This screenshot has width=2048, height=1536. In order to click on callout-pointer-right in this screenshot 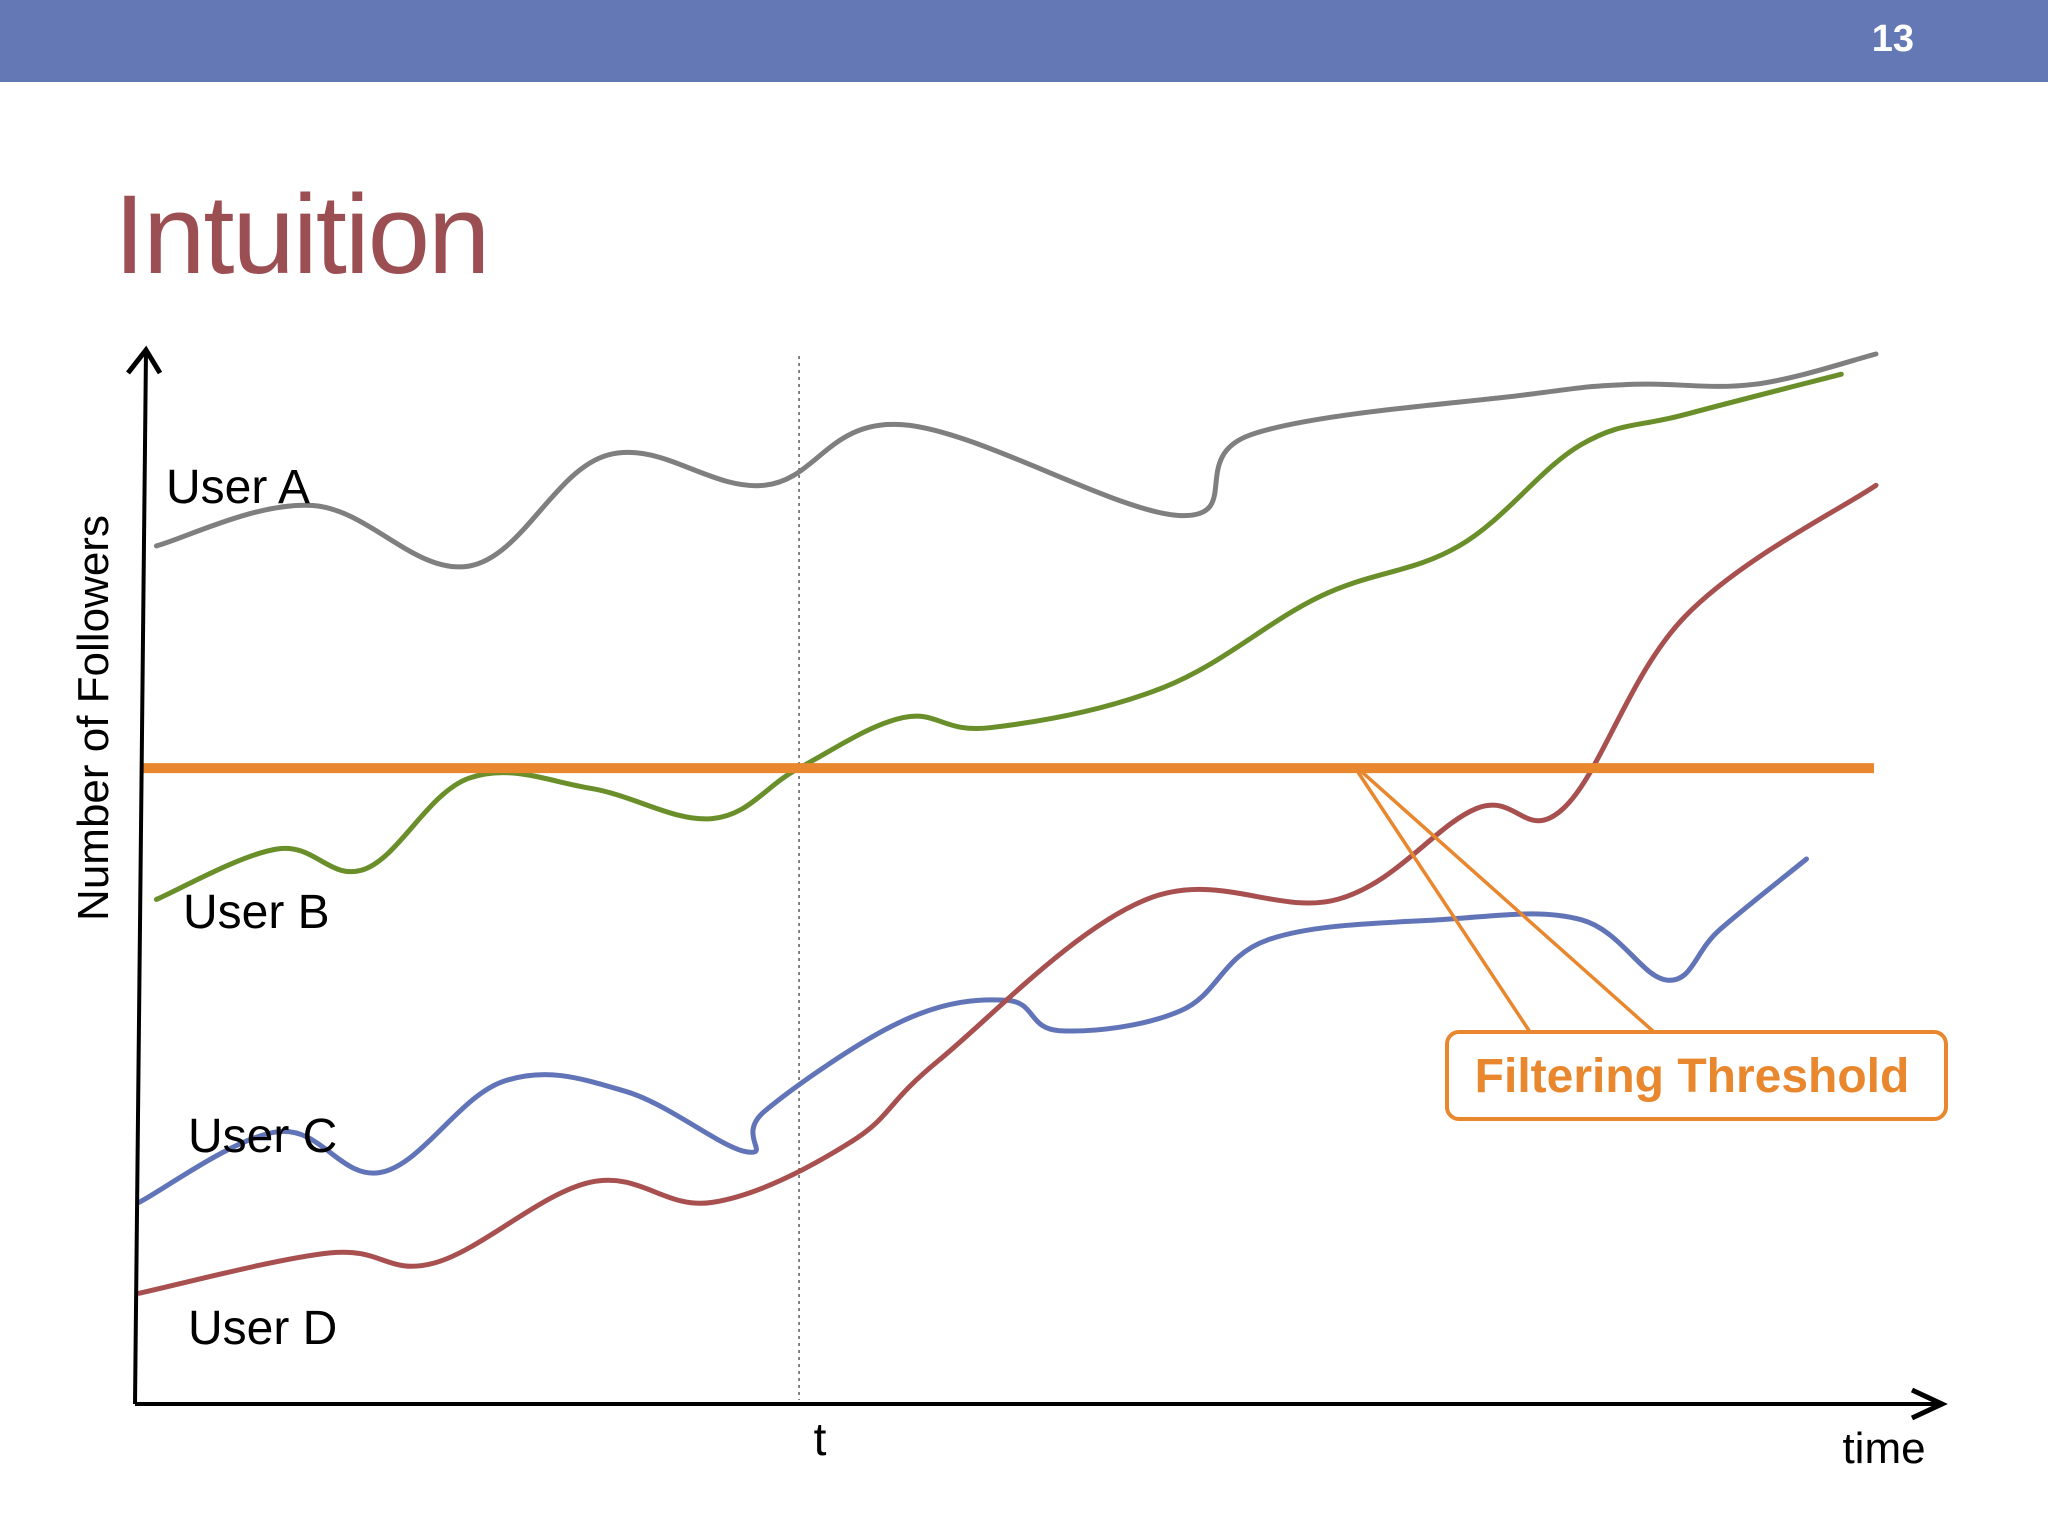, I will do `click(1508, 902)`.